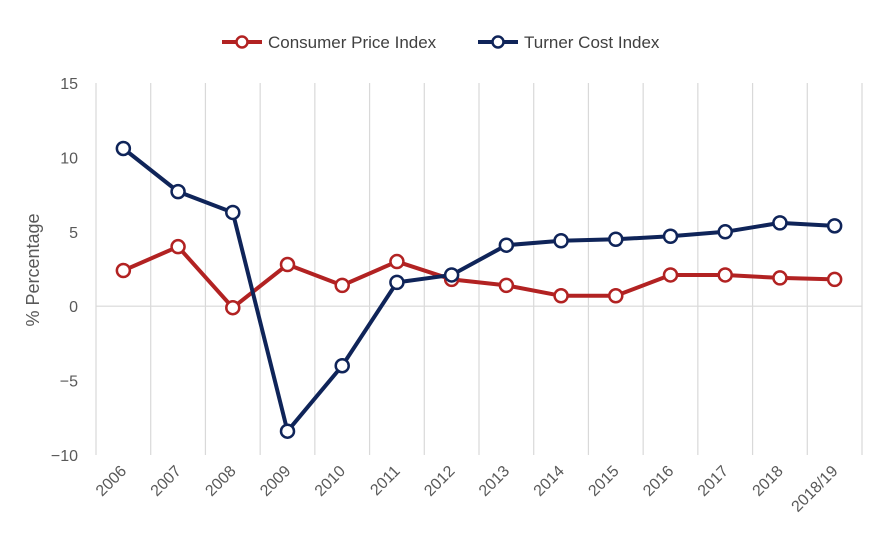 Image resolution: width=890 pixels, height=544 pixels. Describe the element at coordinates (815, 489) in the screenshot. I see `x-tick-label: 2018/19` at that location.